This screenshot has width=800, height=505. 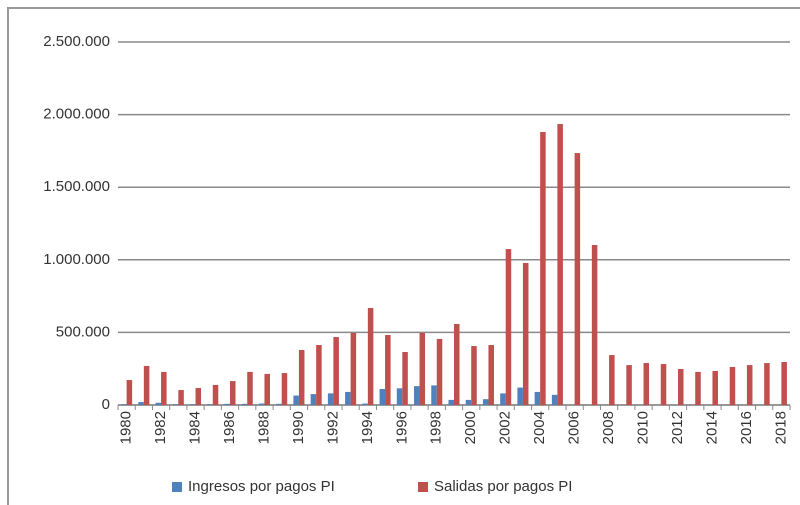 What do you see at coordinates (505, 427) in the screenshot?
I see `x-tick-label: 2002` at bounding box center [505, 427].